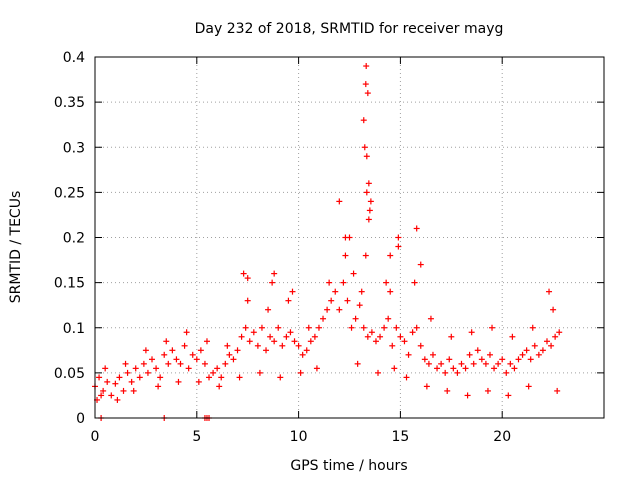 The width and height of the screenshot is (640, 480). Describe the element at coordinates (196, 437) in the screenshot. I see `x-tick-label: 5` at that location.